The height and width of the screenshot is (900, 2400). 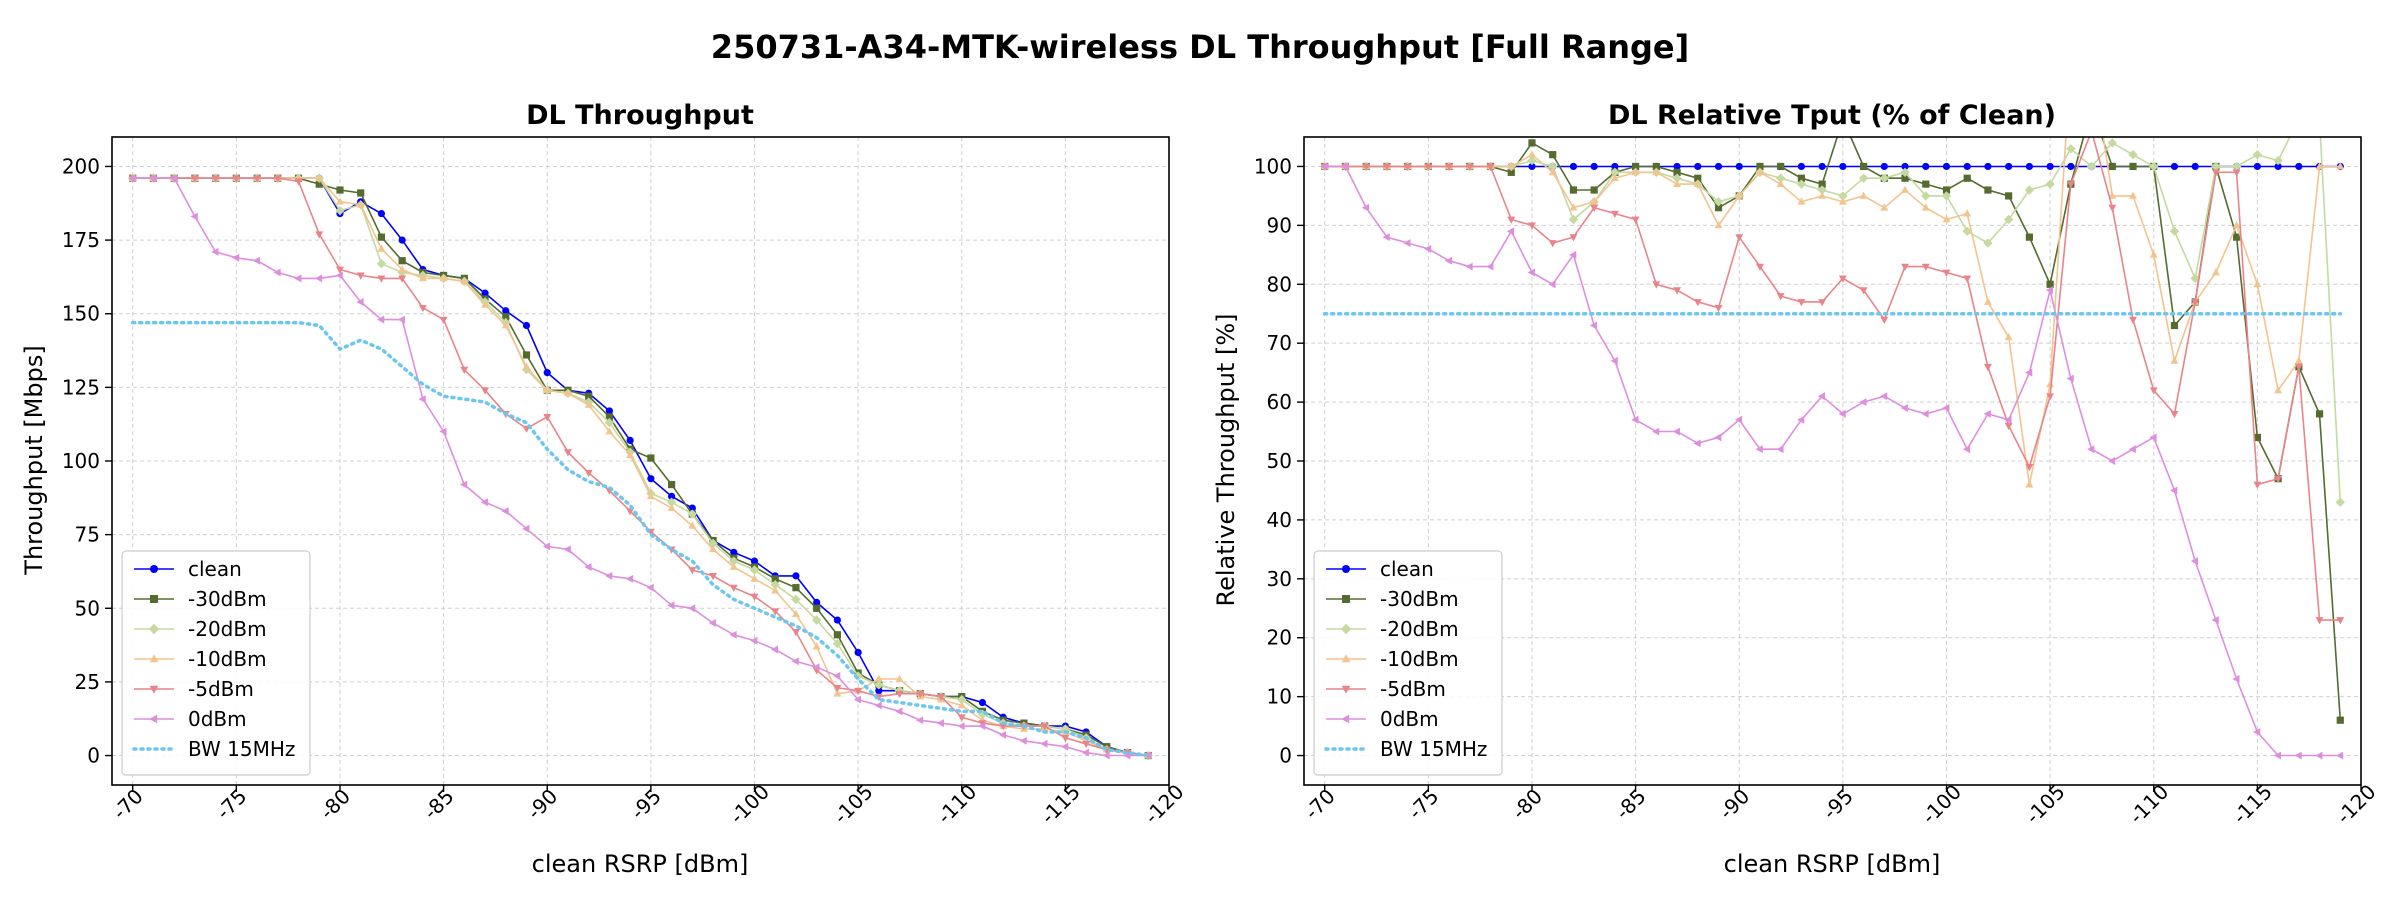 I want to click on y-tick-label: 40, so click(x=1279, y=520).